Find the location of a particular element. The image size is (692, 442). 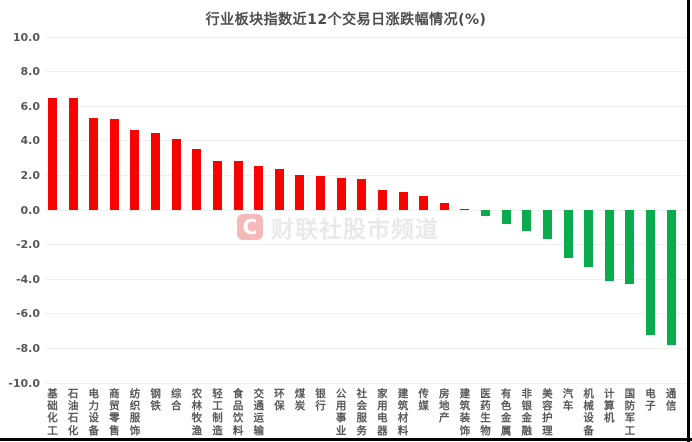

y-tick-label: -8.0 is located at coordinates (27, 348).